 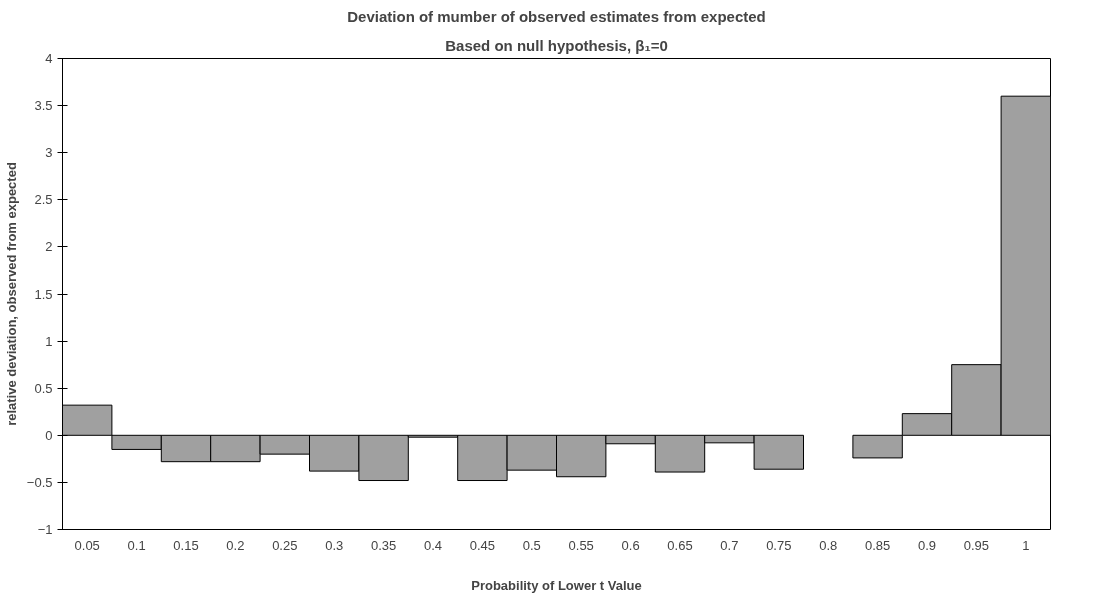 I want to click on chart-subtitle: Based on null hypothesis, β₁=0, so click(x=556, y=45).